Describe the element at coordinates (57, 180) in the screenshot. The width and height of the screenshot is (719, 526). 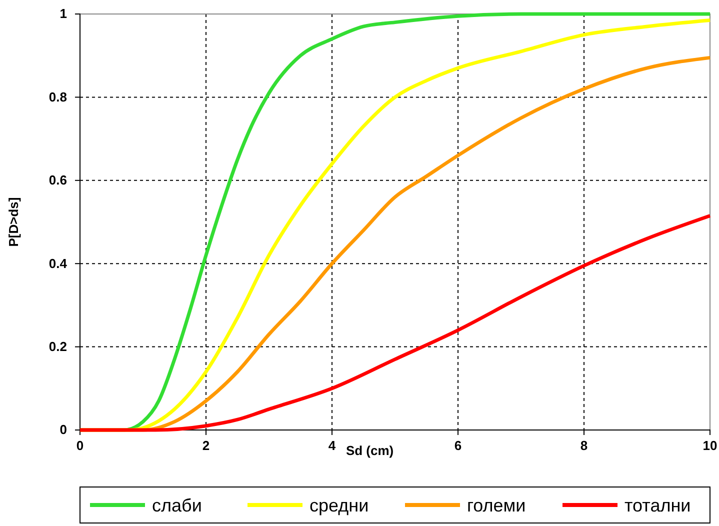
I see `y-tick-label: 0.6` at that location.